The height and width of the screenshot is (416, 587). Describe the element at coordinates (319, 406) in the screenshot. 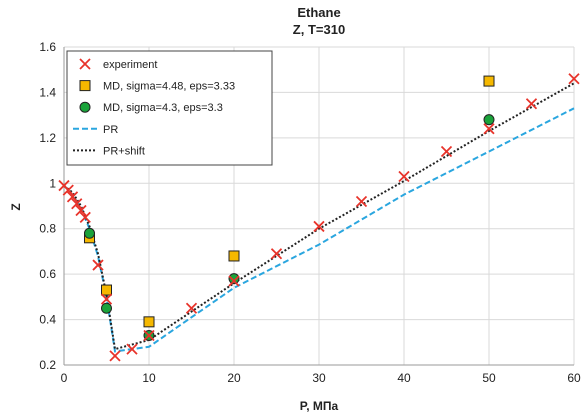

I see `x-axis-label: P, МПа` at that location.